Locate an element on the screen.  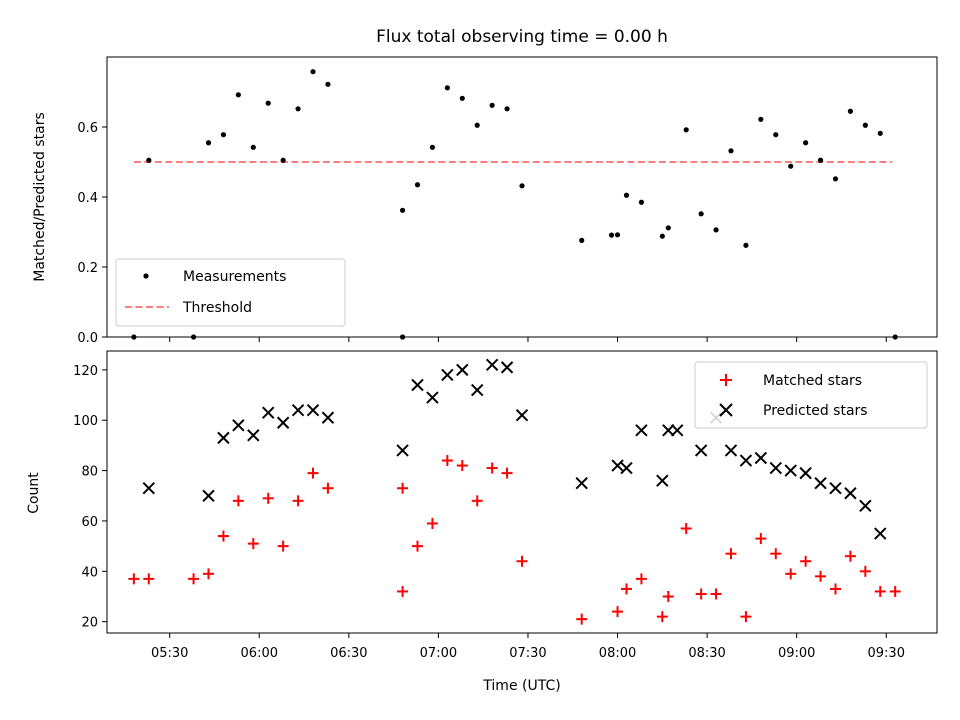
top-y-tick-label: 0.4 is located at coordinates (87, 198).